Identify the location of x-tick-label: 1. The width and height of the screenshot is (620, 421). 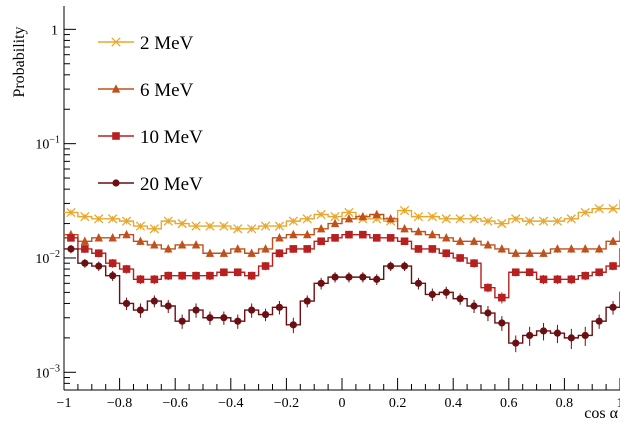
(618, 403).